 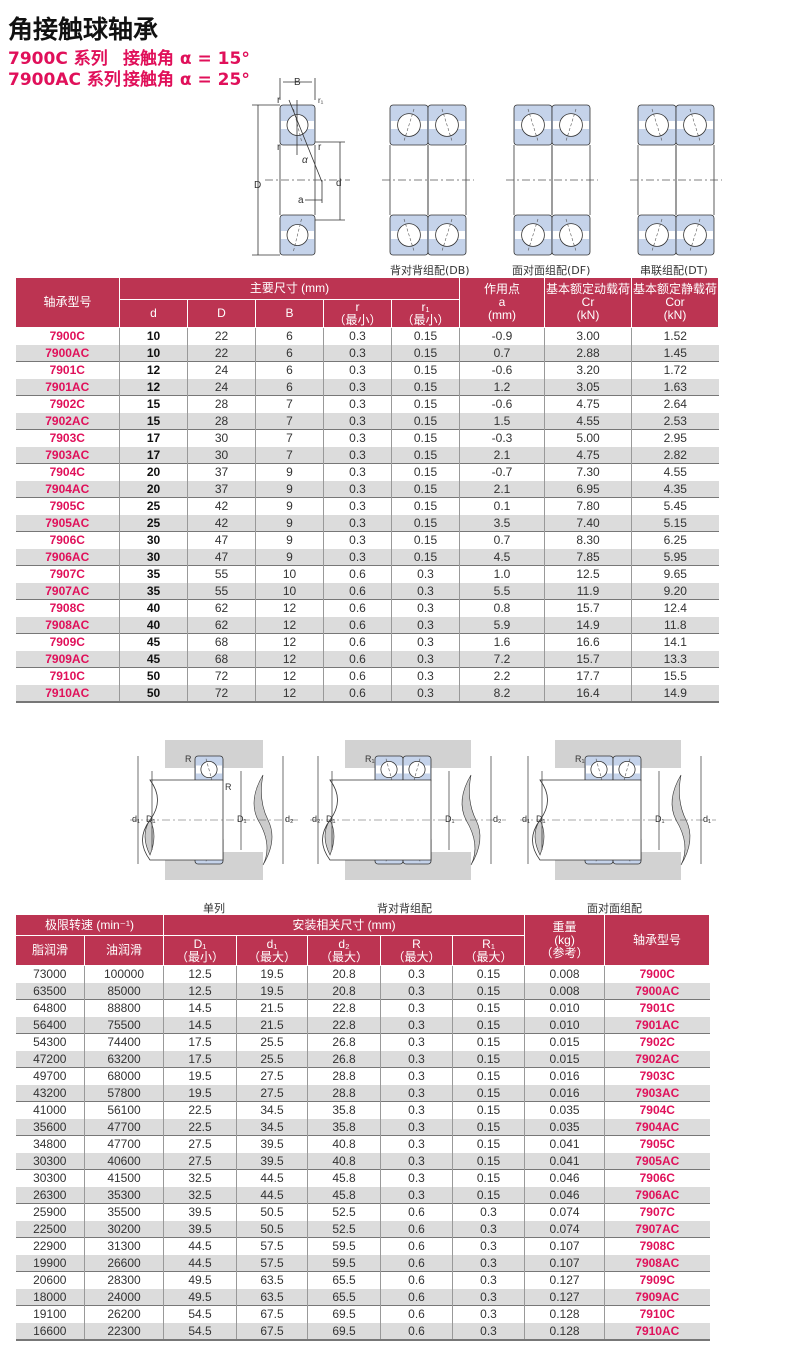 I want to click on table-cell: 25.5, so click(x=272, y=1059).